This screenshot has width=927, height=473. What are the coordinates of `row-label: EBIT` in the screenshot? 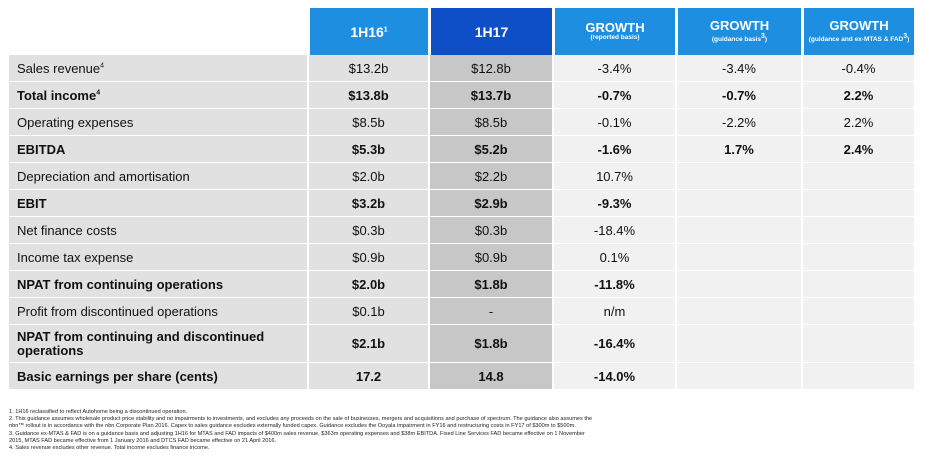 It's located at (158, 203).